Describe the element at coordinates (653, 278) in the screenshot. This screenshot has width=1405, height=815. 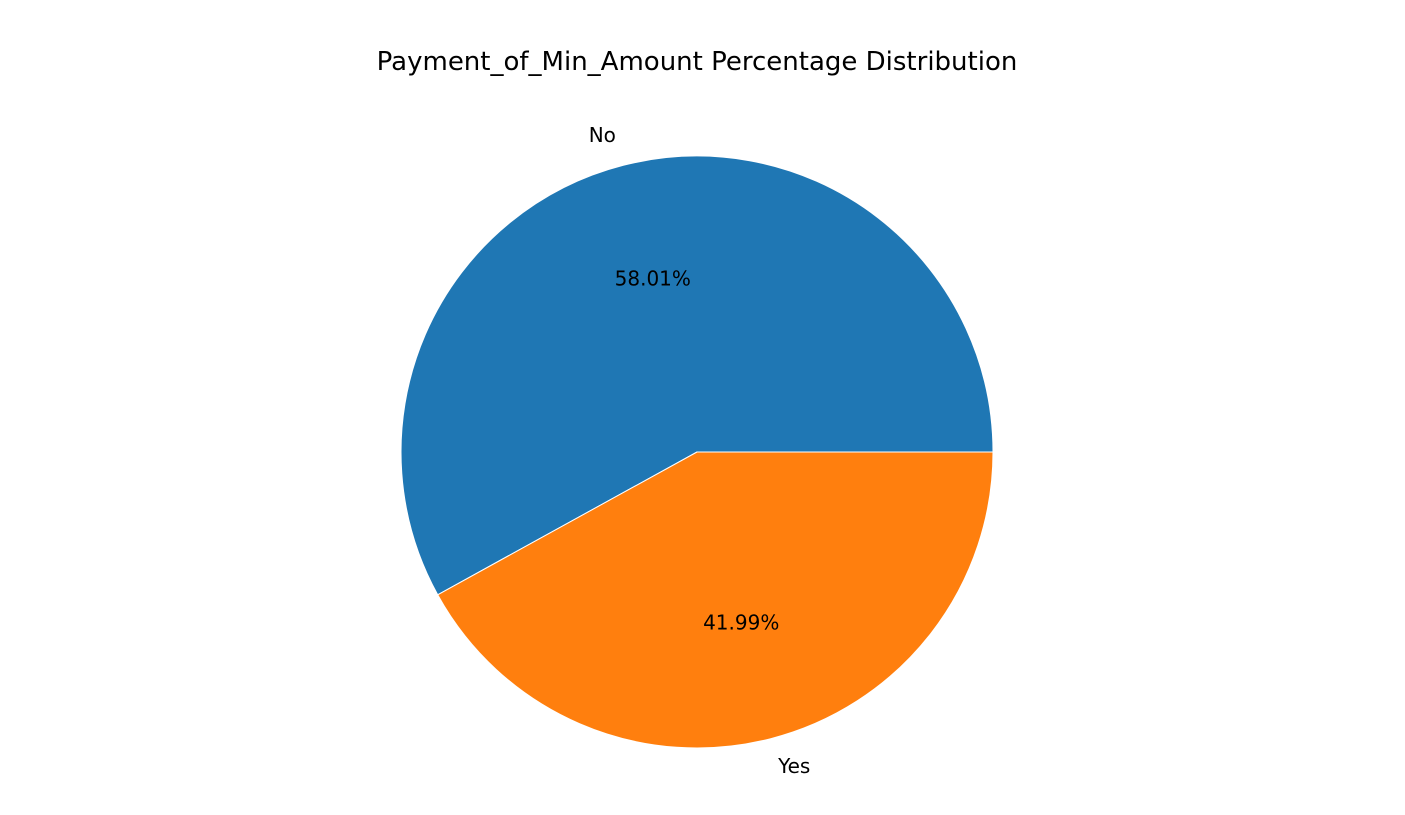
I see `slice-percent-no: 58.01%` at that location.